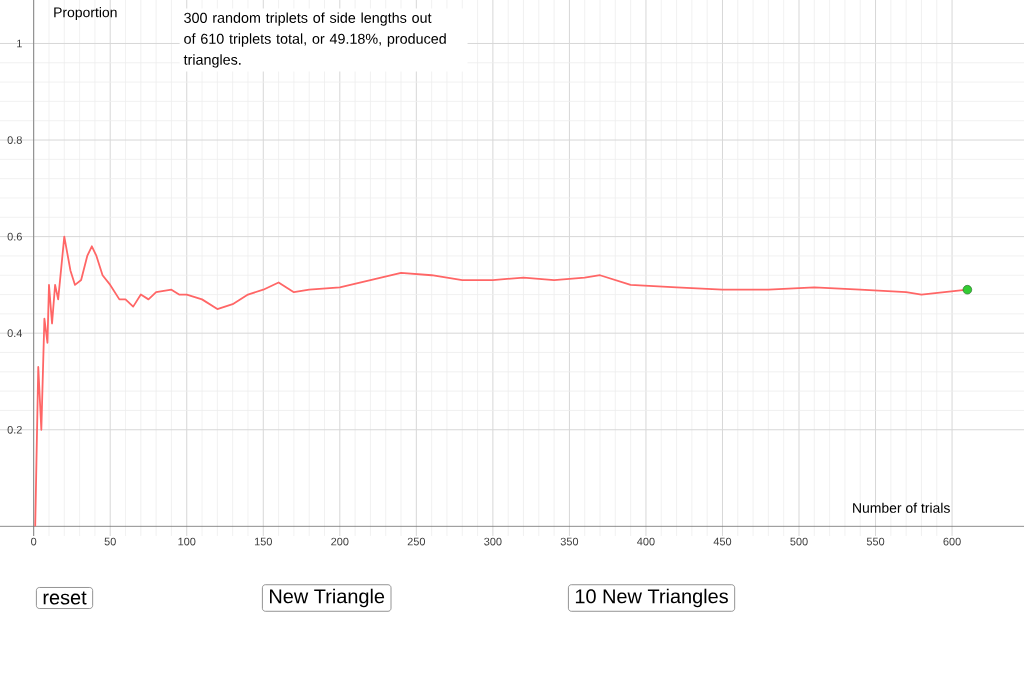  What do you see at coordinates (651, 598) in the screenshot?
I see `text: 10 New Triangles` at bounding box center [651, 598].